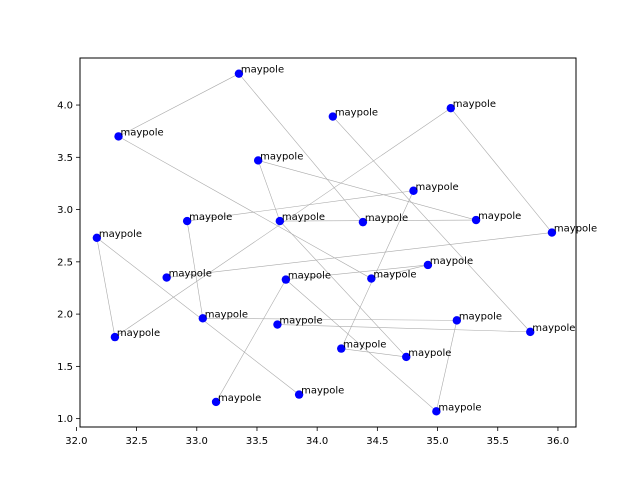  I want to click on x-tick-label: 34.0, so click(317, 441).